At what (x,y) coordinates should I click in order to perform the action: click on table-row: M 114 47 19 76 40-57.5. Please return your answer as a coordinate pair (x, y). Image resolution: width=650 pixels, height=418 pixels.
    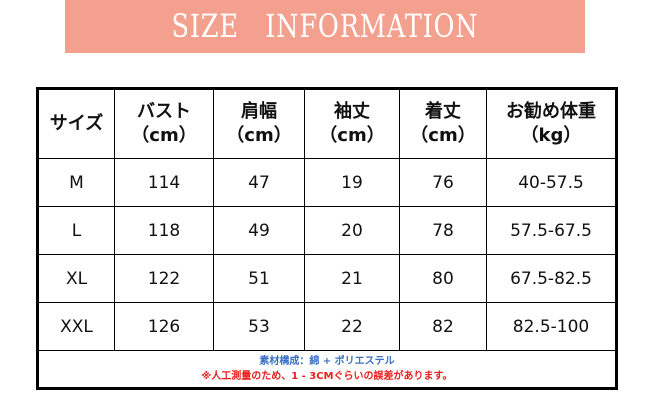
    Looking at the image, I should click on (327, 182).